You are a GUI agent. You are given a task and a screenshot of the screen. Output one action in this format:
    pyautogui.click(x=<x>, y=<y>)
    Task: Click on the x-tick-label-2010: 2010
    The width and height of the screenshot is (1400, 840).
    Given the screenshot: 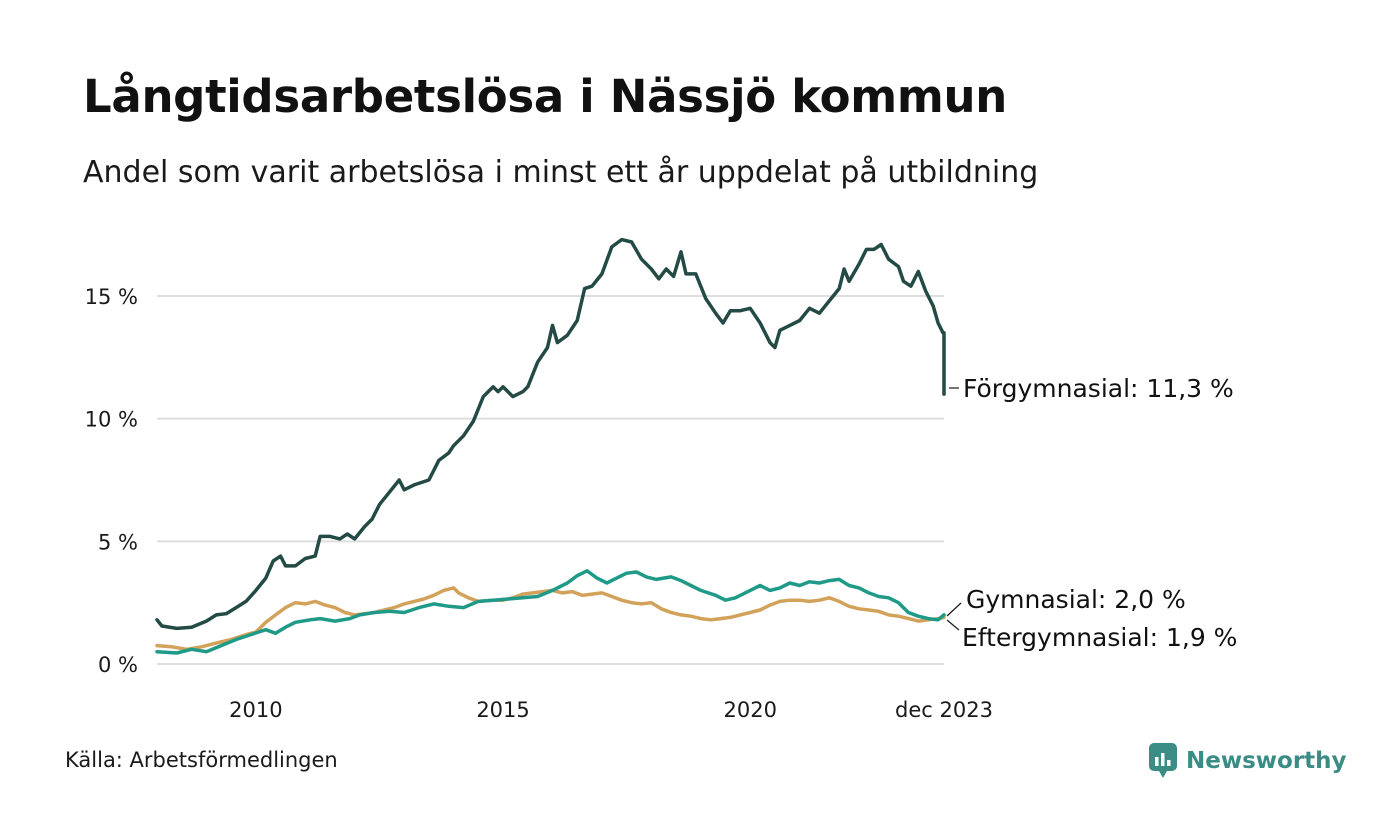 What is the action you would take?
    pyautogui.click(x=255, y=710)
    